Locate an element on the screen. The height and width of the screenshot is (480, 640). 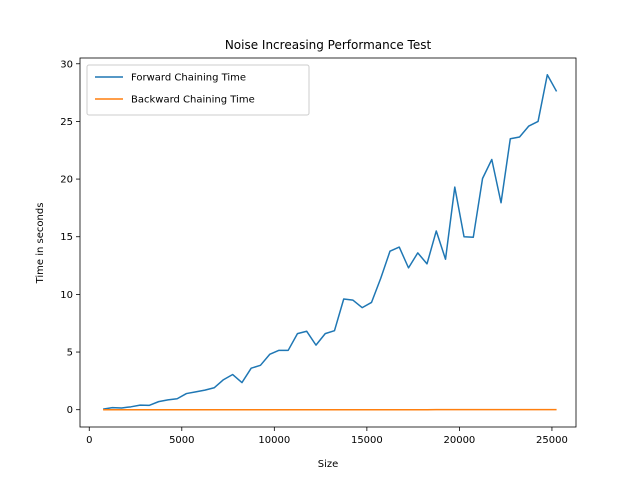
y-tick-label: 25 is located at coordinates (66, 122).